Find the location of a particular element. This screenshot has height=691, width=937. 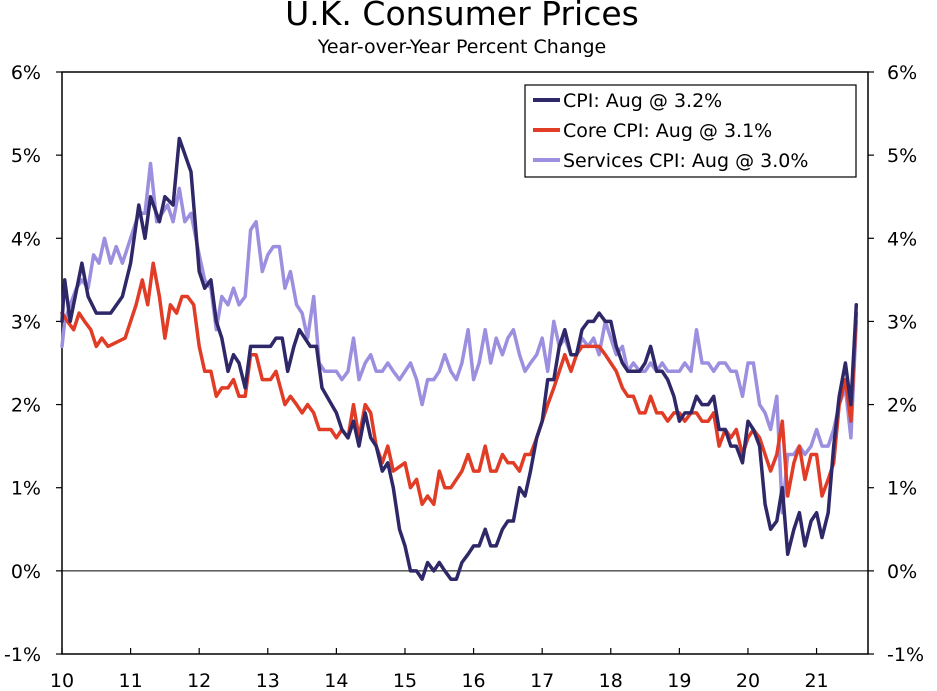

x-tick-label: 18 is located at coordinates (611, 680).